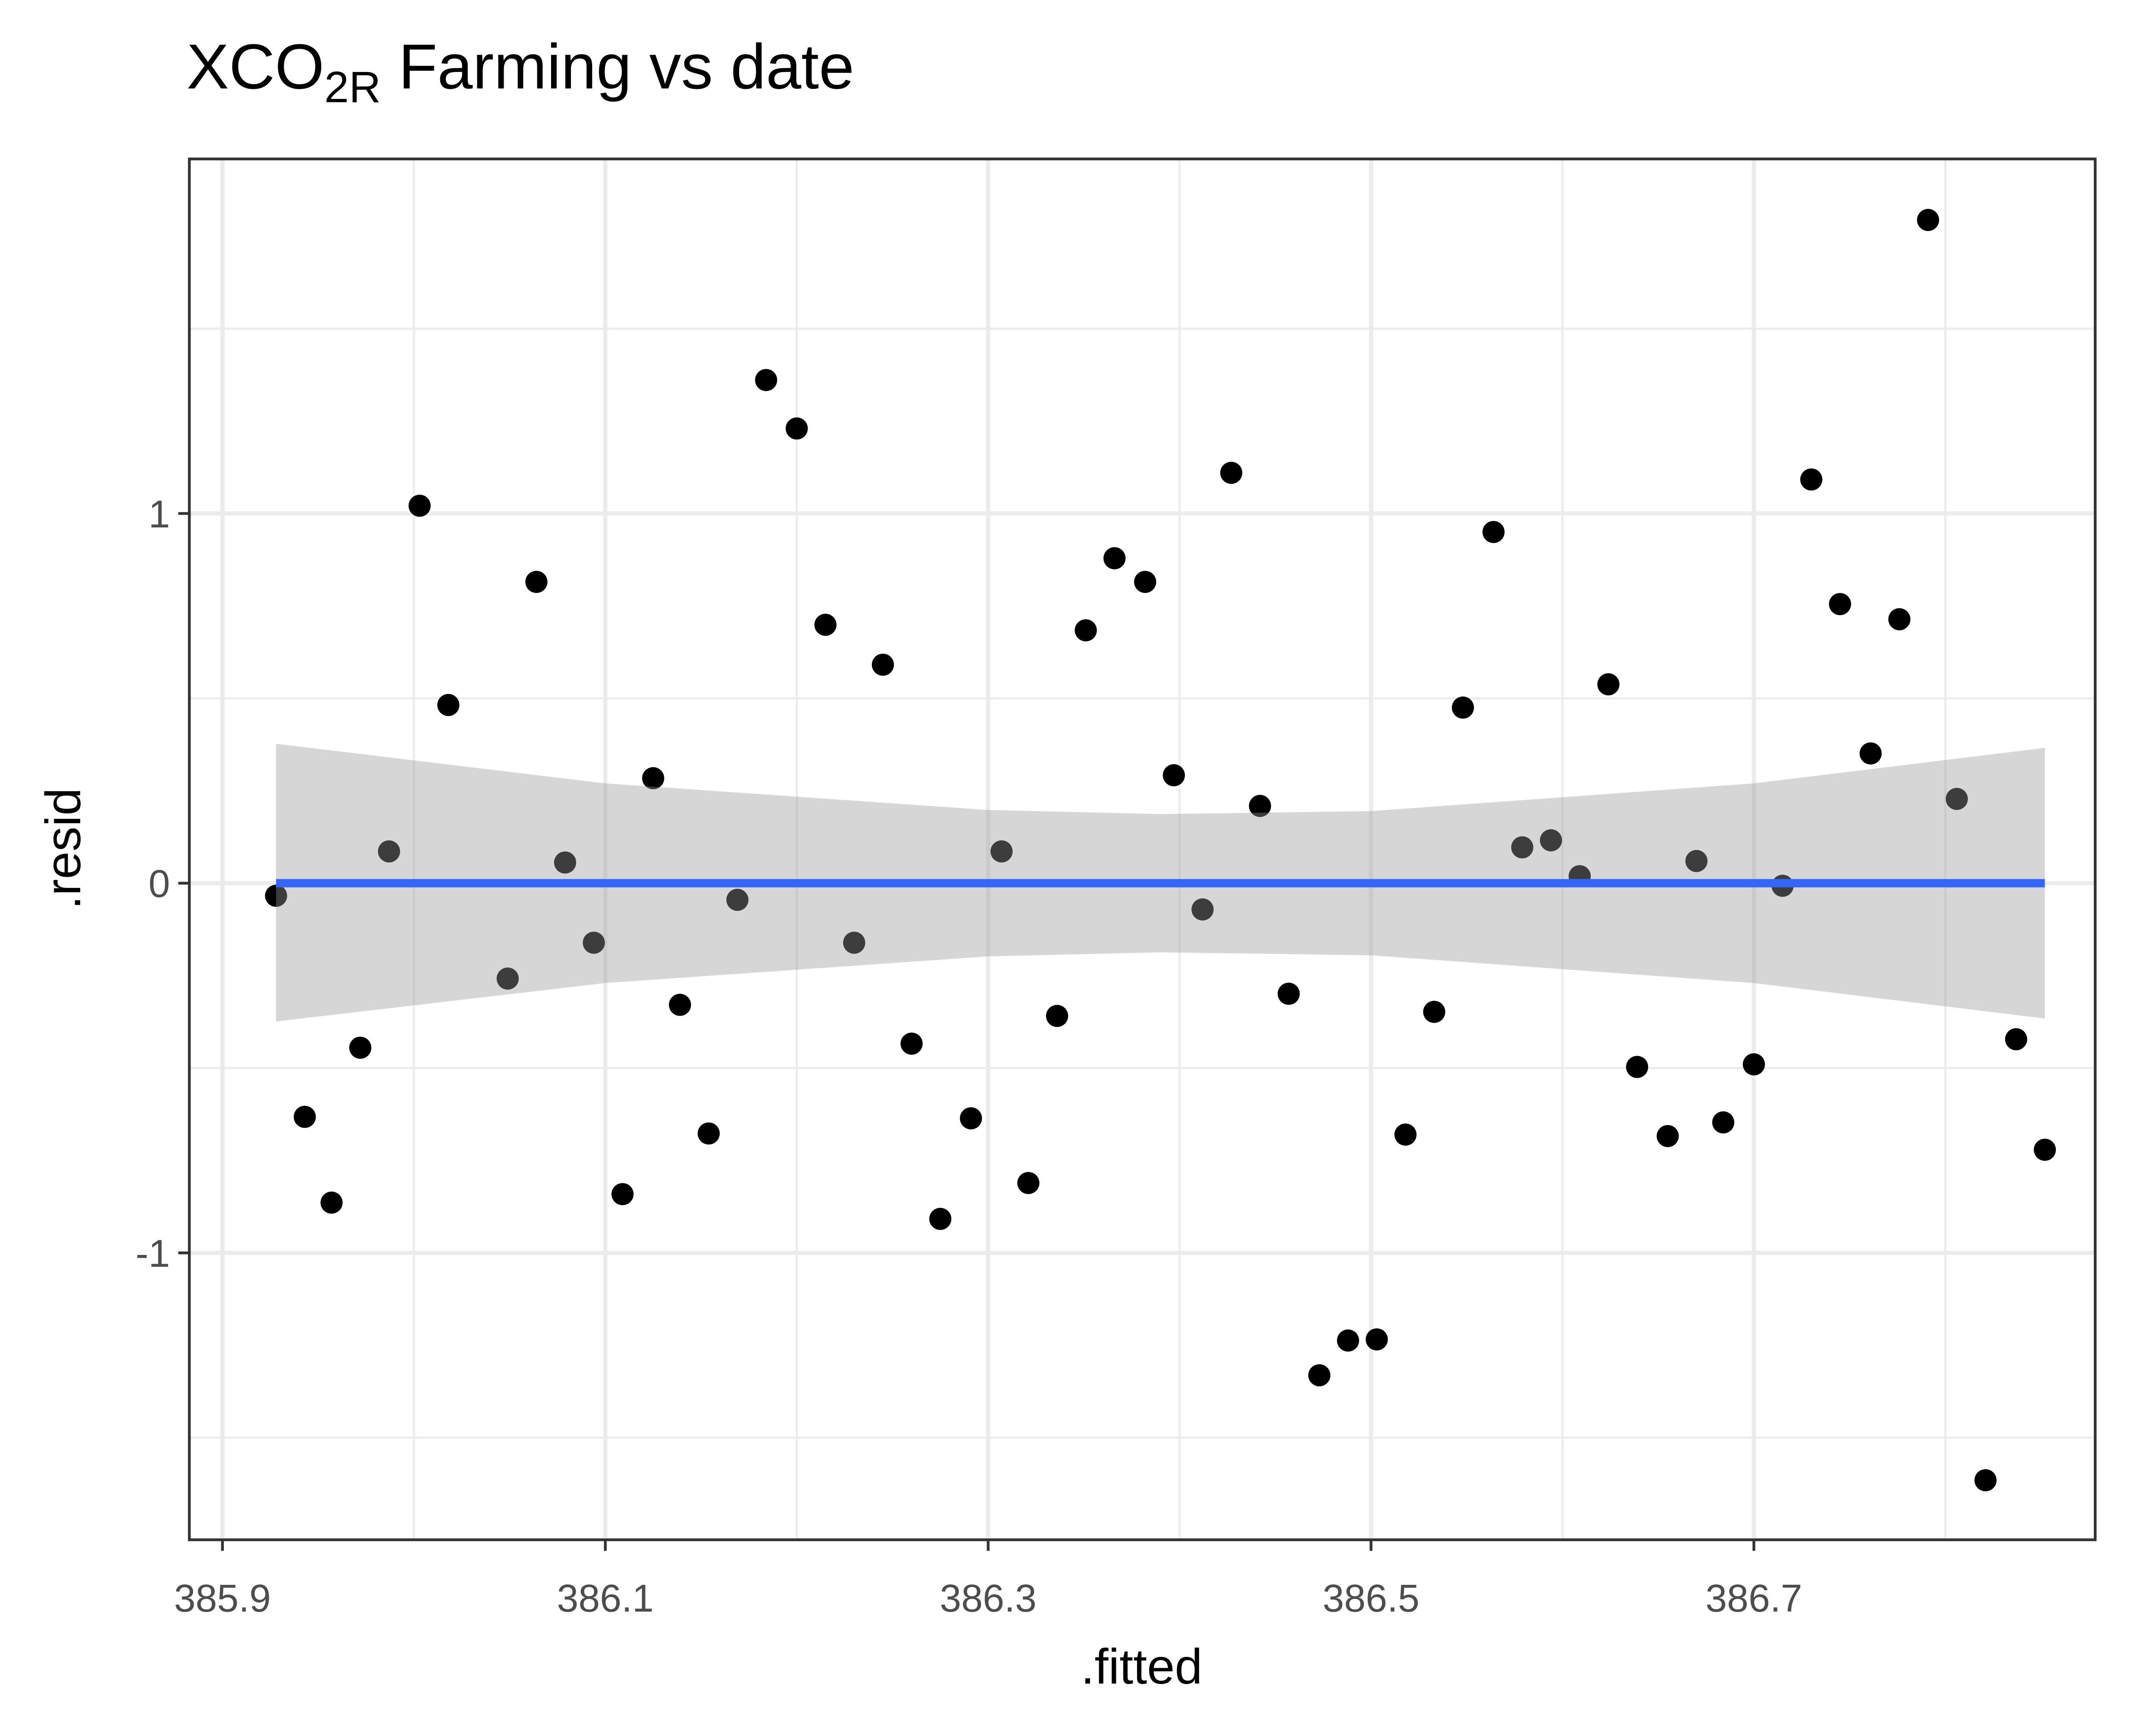  I want to click on x-tick-label: 386.1, so click(605, 1599).